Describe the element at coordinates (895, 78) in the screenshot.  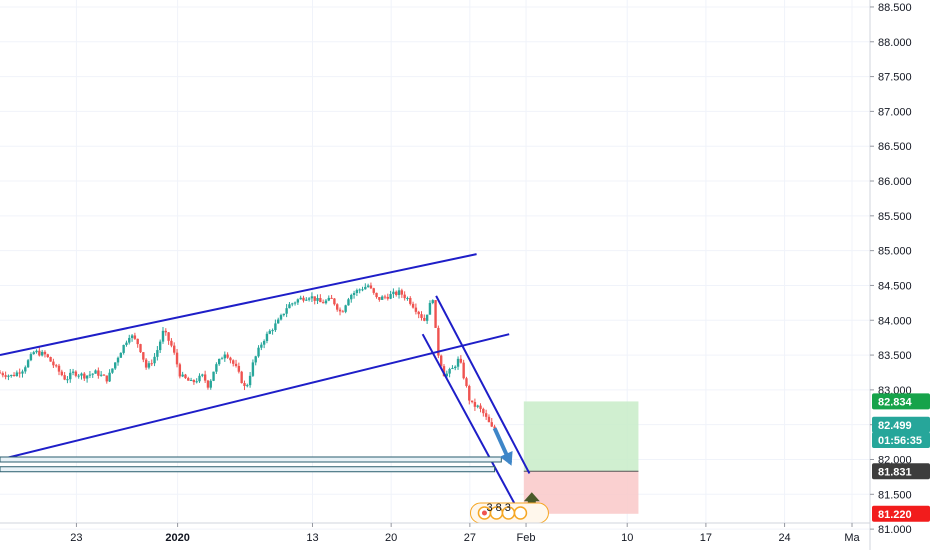
I see `y-tick-label: 87.500` at that location.